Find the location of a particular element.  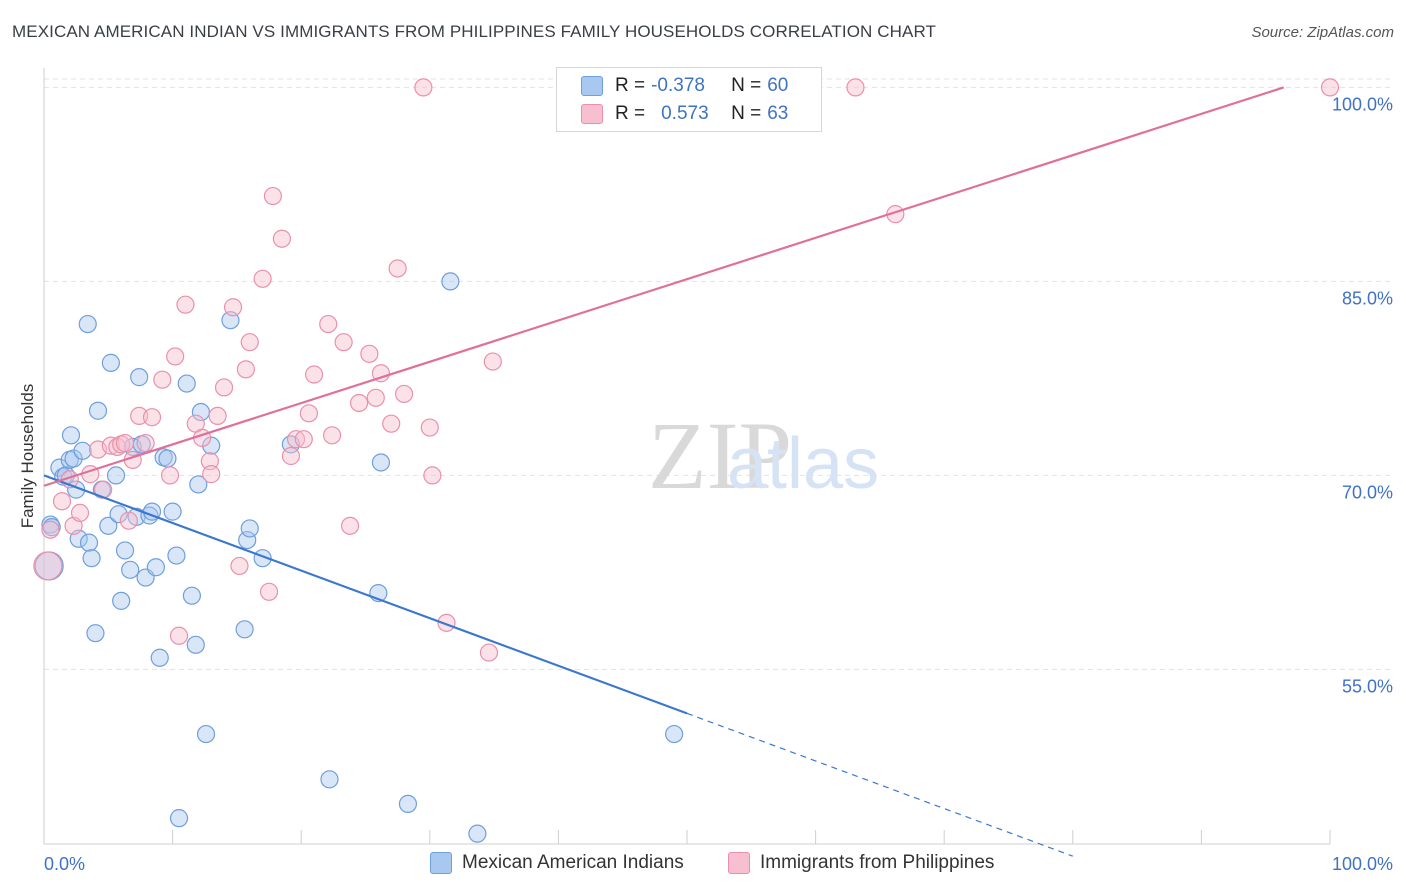

y-tick-label: 85.0% is located at coordinates (1367, 298).